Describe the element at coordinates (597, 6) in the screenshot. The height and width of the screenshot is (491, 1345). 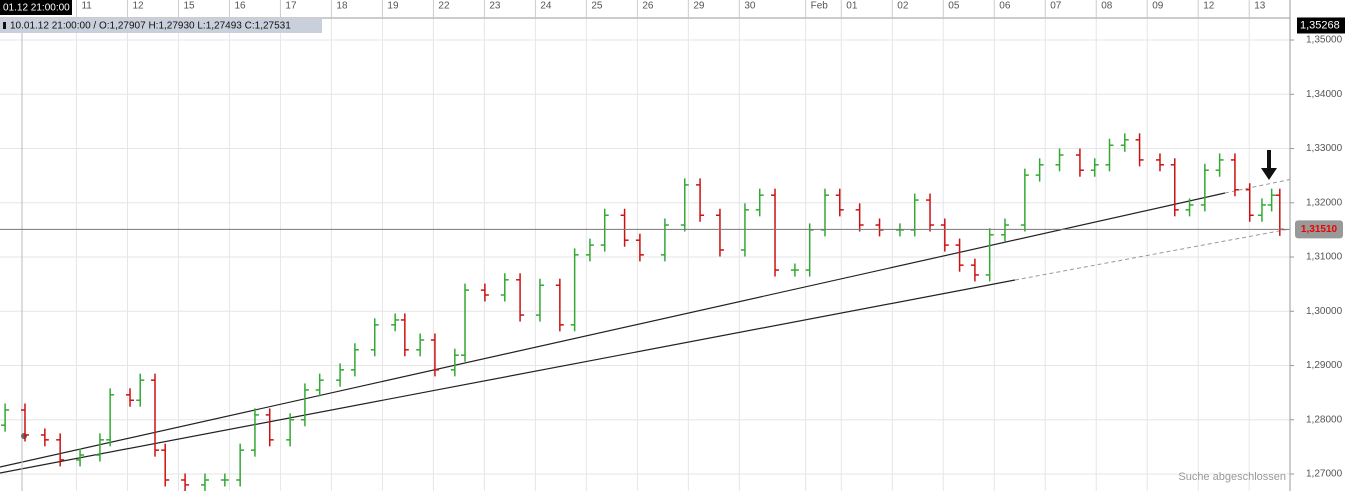
I see `x-tick-label: 25` at that location.